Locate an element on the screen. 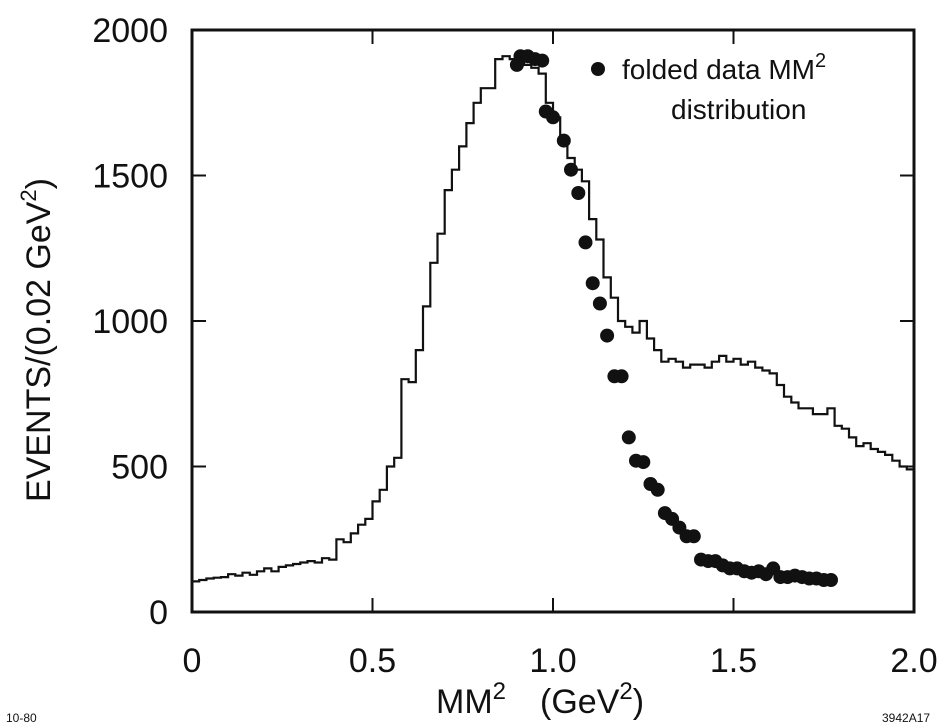 Image resolution: width=942 pixels, height=727 pixels. y-tick-label: 0 is located at coordinates (158, 613).